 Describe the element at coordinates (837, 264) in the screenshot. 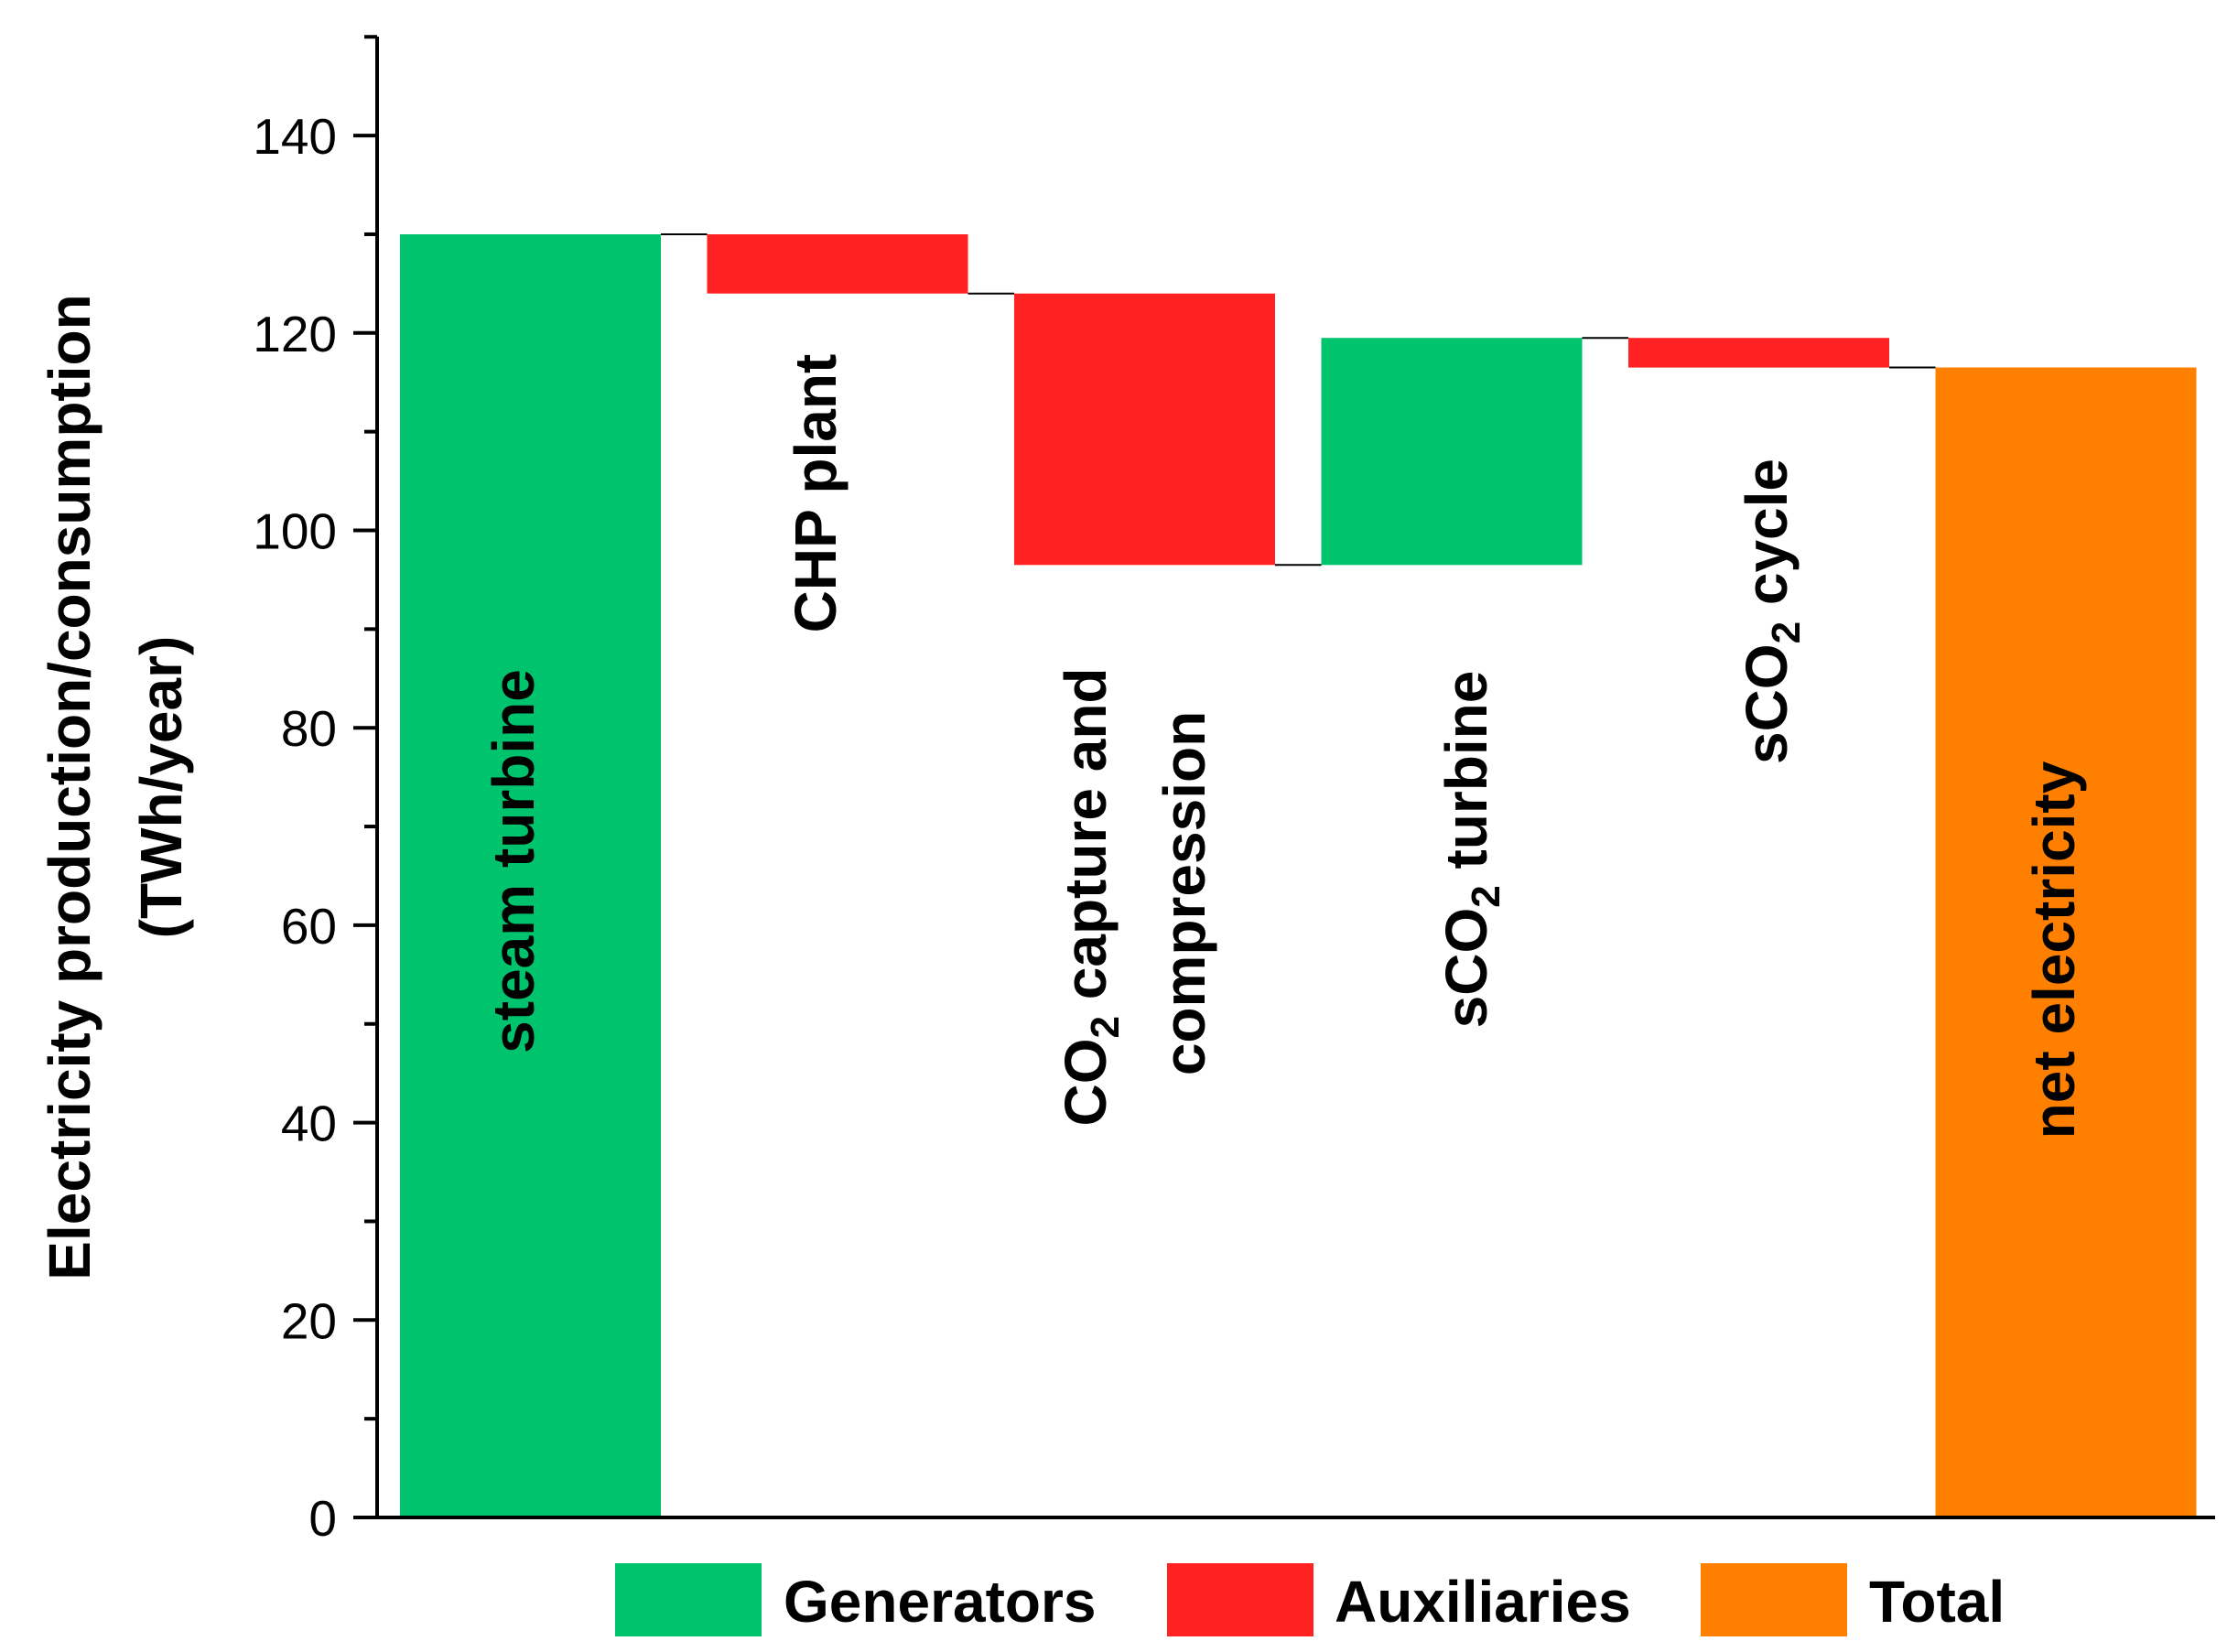

I see `bar-chp-plant` at that location.